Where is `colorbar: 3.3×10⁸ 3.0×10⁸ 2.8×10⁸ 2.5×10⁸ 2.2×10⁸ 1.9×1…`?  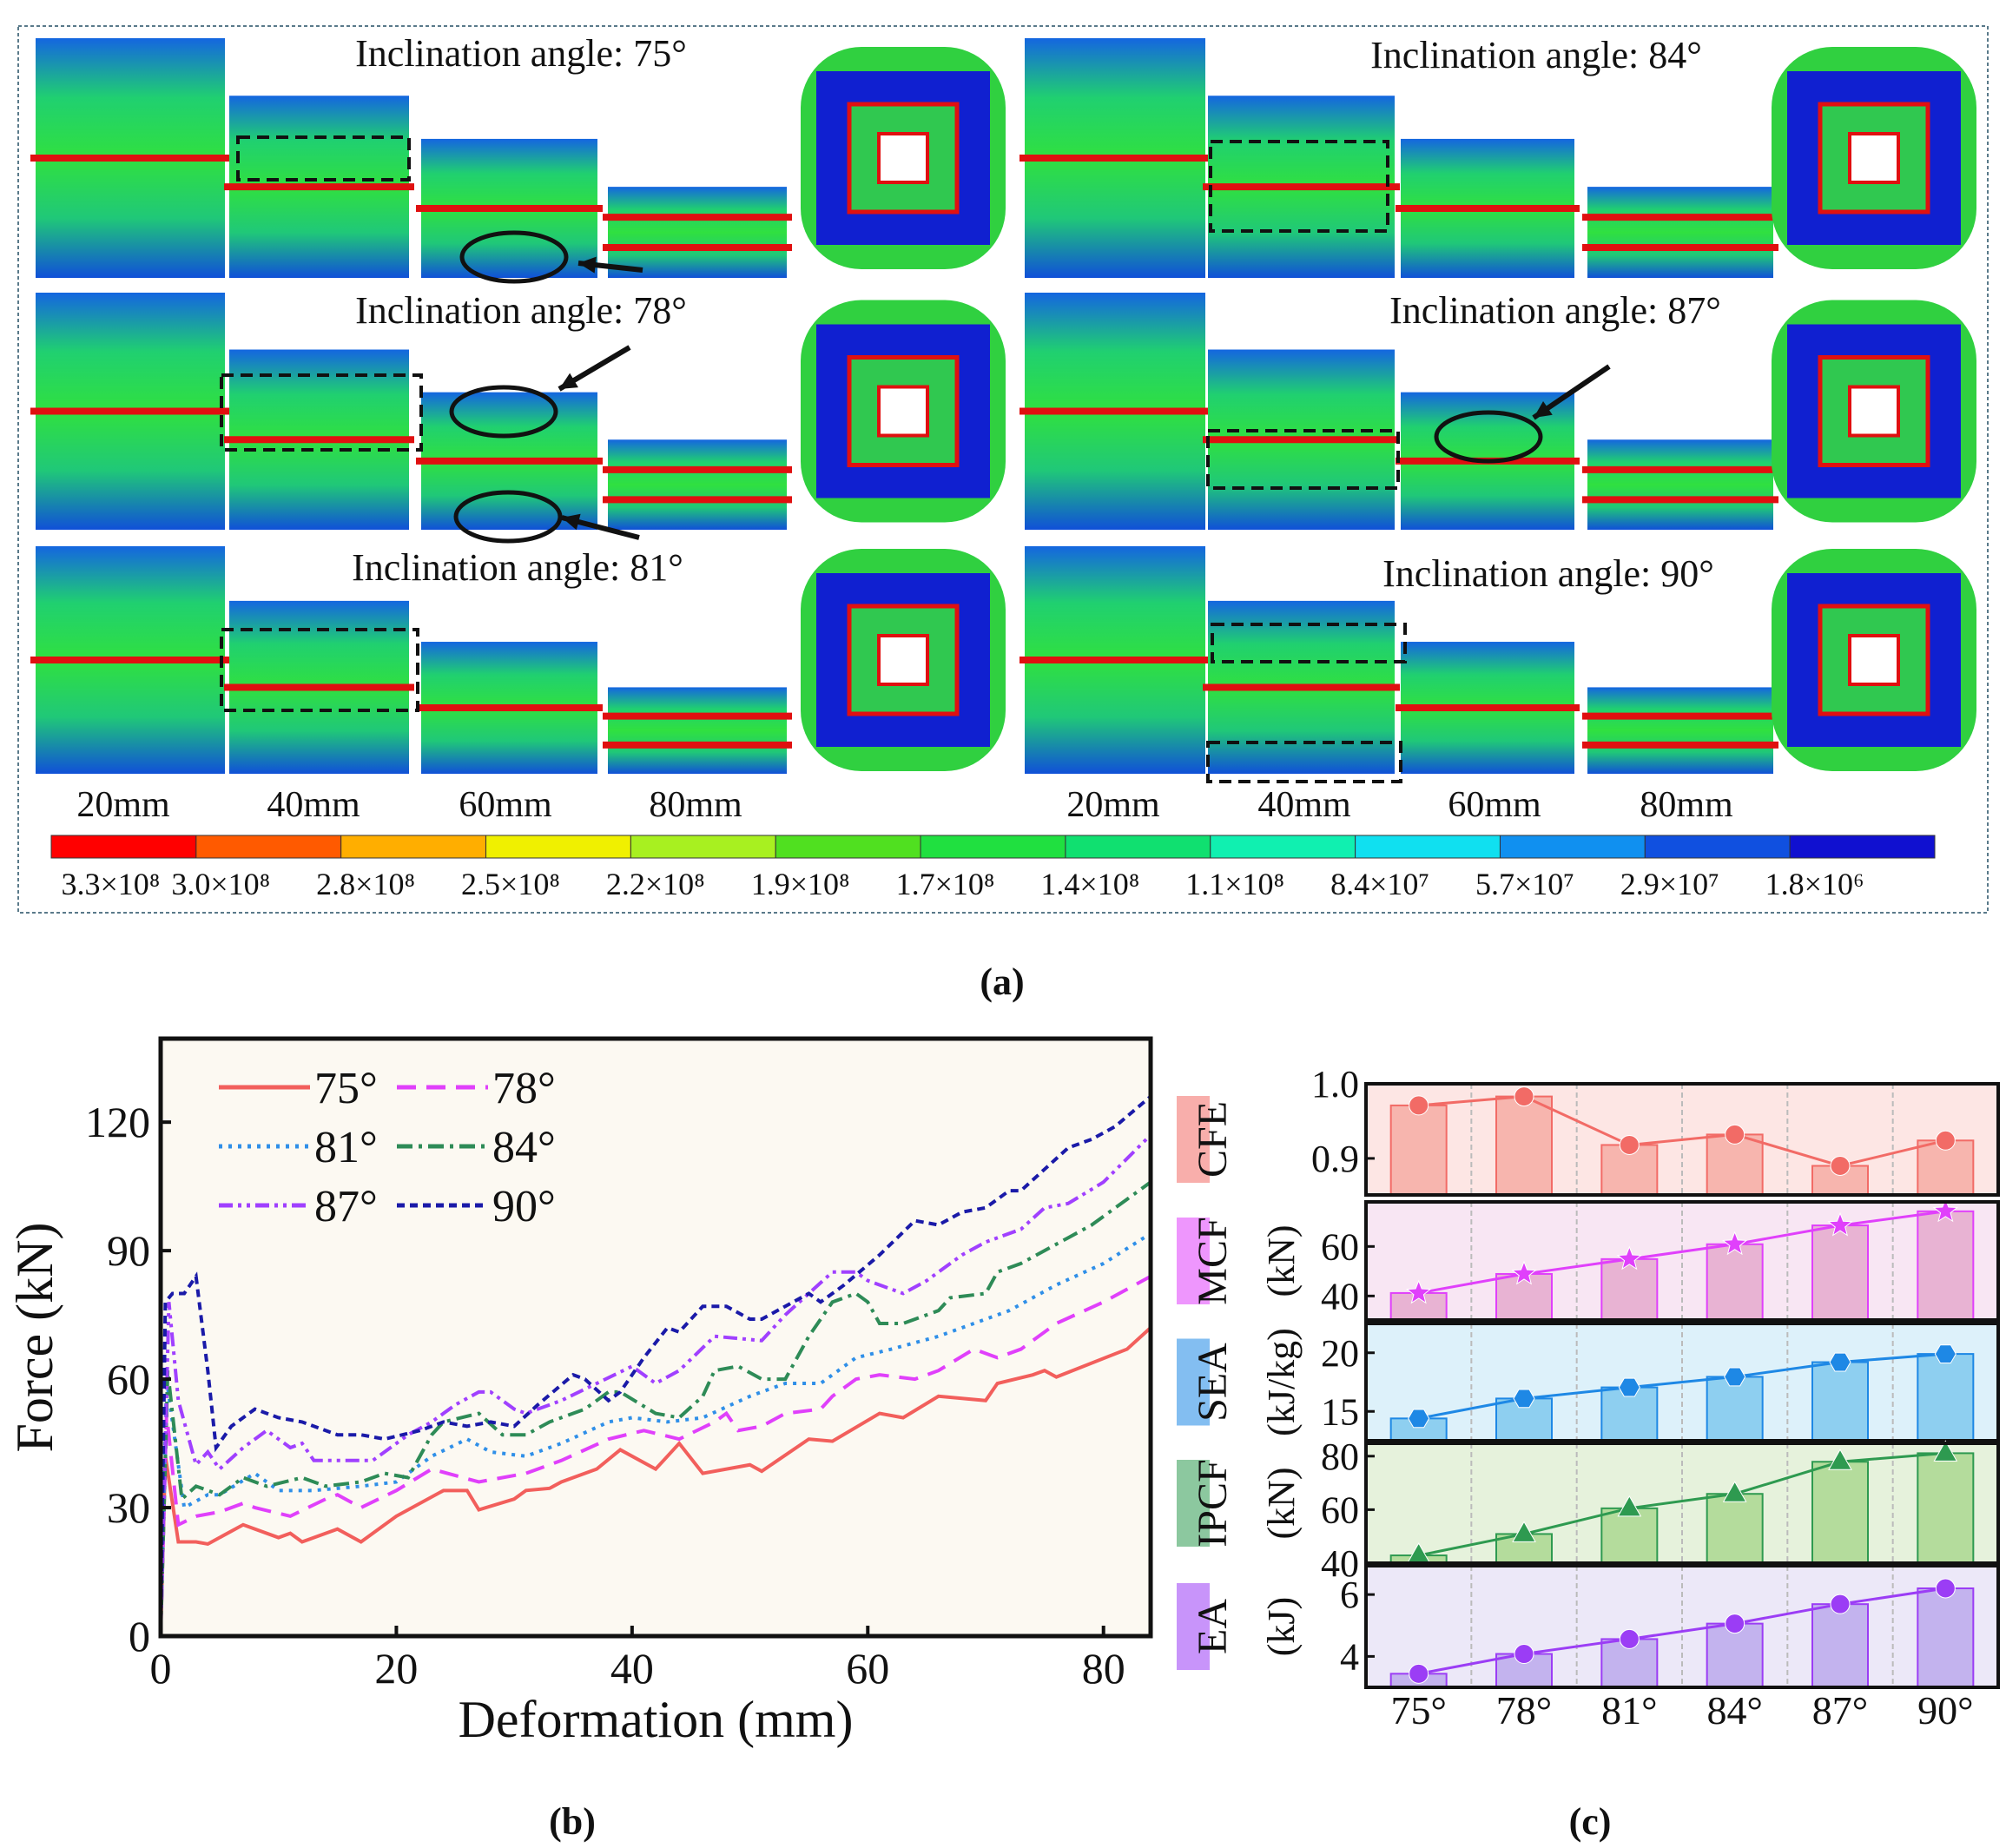
colorbar: 3.3×10⁸ 3.0×10⁸ 2.8×10⁸ 2.5×10⁸ 2.2×10⁸ 1.9×1… is located at coordinates (993, 868).